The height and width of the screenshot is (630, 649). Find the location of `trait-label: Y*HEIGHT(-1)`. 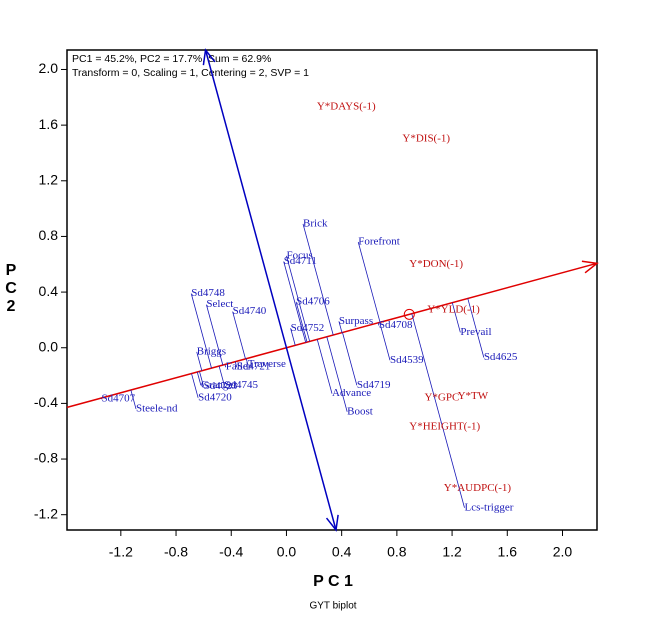

trait-label: Y*HEIGHT(-1) is located at coordinates (444, 427).